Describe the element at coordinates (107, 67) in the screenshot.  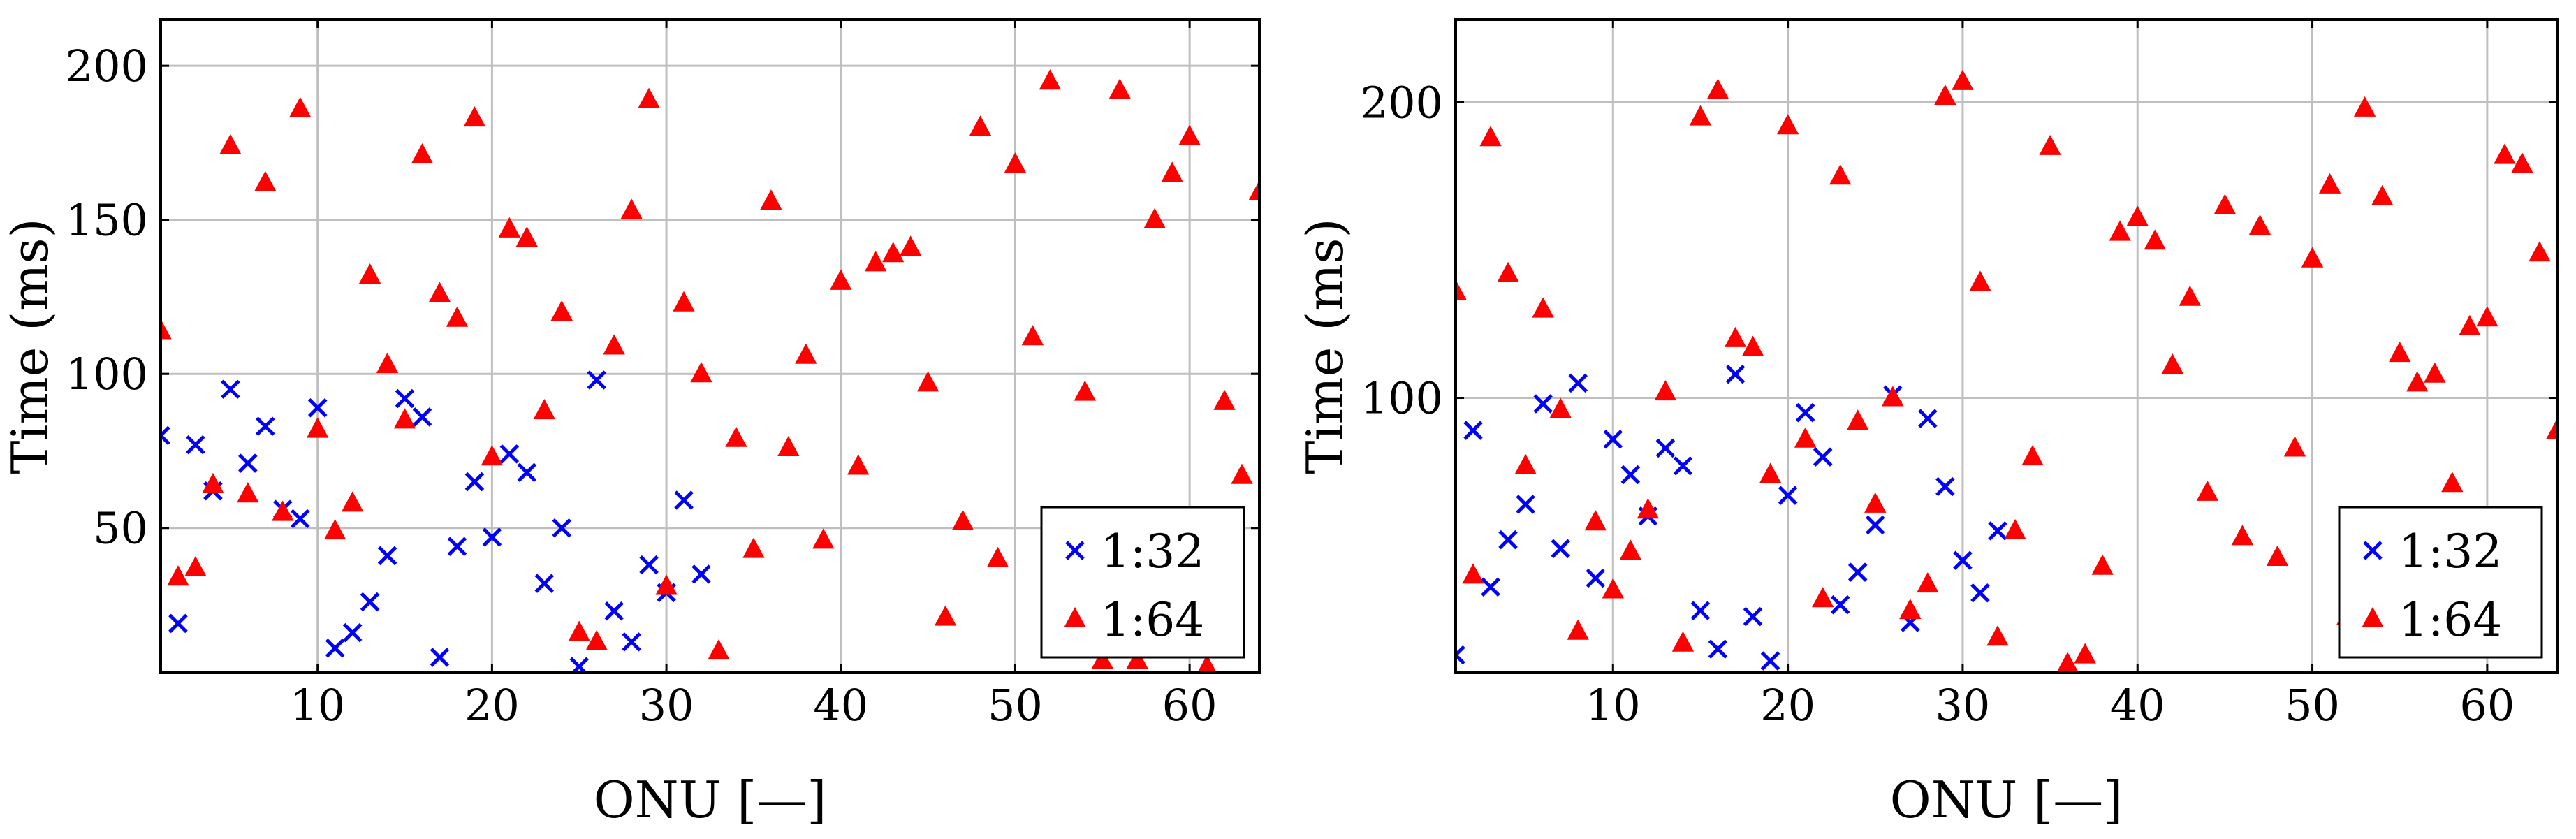
I see `y-tick-label: 200` at that location.